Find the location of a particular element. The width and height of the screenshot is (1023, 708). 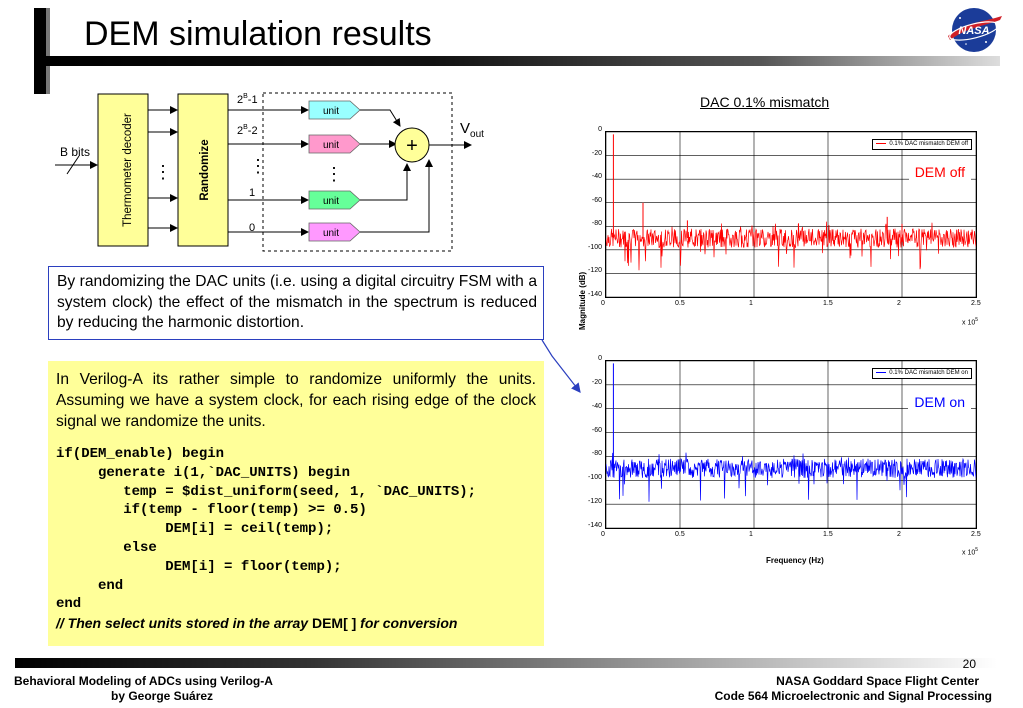

code-line: if(temp - floor(temp) >= 0.5) is located at coordinates (211, 510).